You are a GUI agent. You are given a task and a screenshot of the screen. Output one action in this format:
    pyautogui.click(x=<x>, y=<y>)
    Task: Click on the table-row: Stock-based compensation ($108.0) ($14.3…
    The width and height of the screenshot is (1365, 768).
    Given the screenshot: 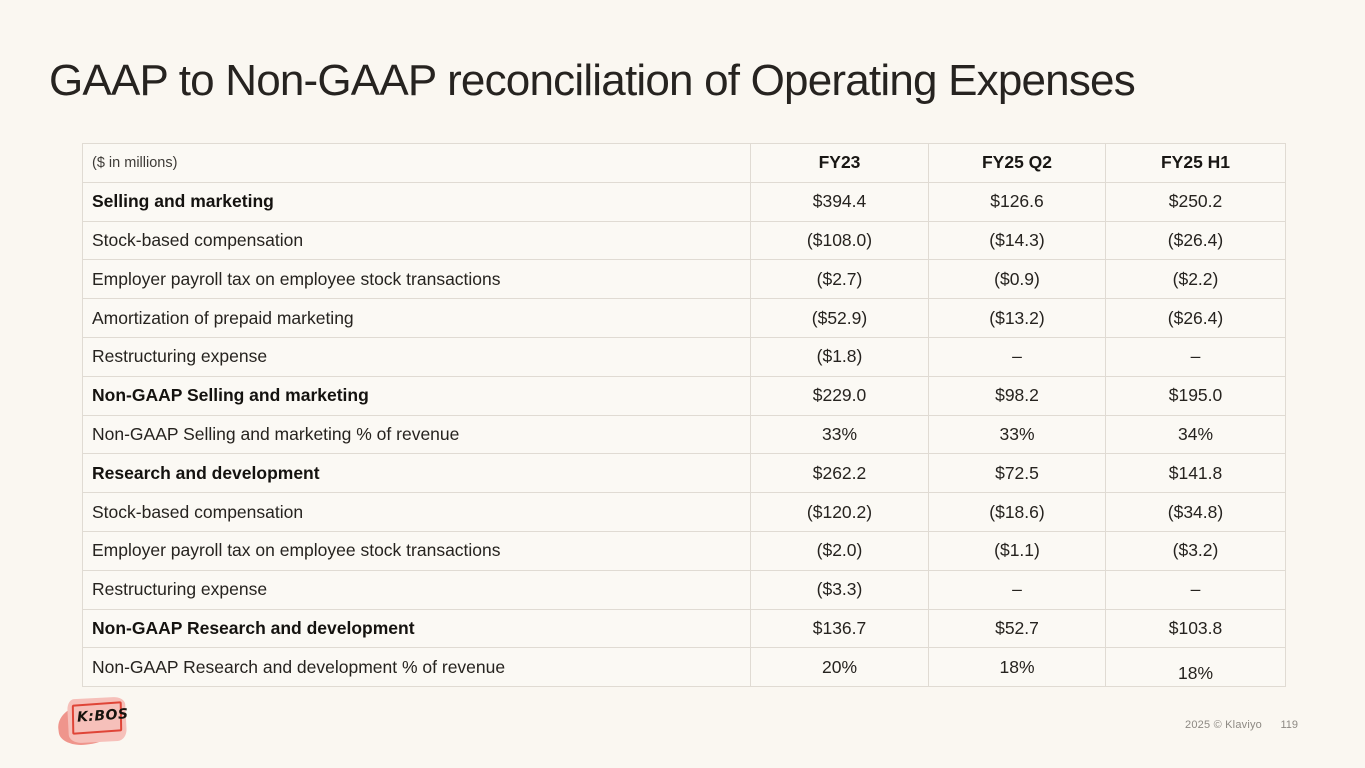 What is the action you would take?
    pyautogui.click(x=684, y=240)
    